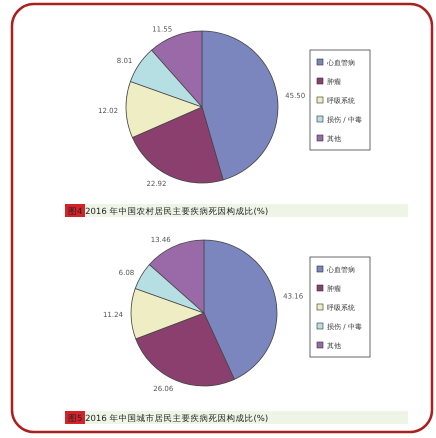 This screenshot has width=436, height=438. What do you see at coordinates (168, 418) in the screenshot?
I see `text: 图5 2016 年中国城市居民主要疾病死因构成比(%)` at bounding box center [168, 418].